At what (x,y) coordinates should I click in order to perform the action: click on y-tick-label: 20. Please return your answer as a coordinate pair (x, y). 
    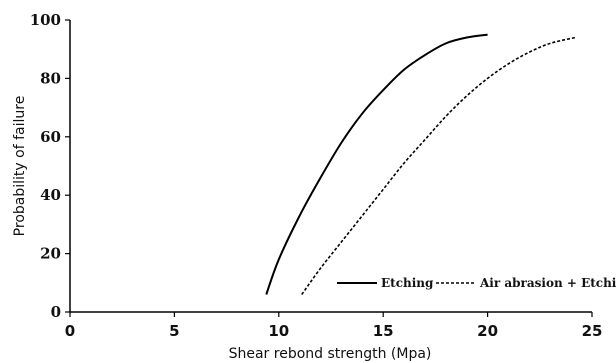
    Looking at the image, I should click on (50, 254).